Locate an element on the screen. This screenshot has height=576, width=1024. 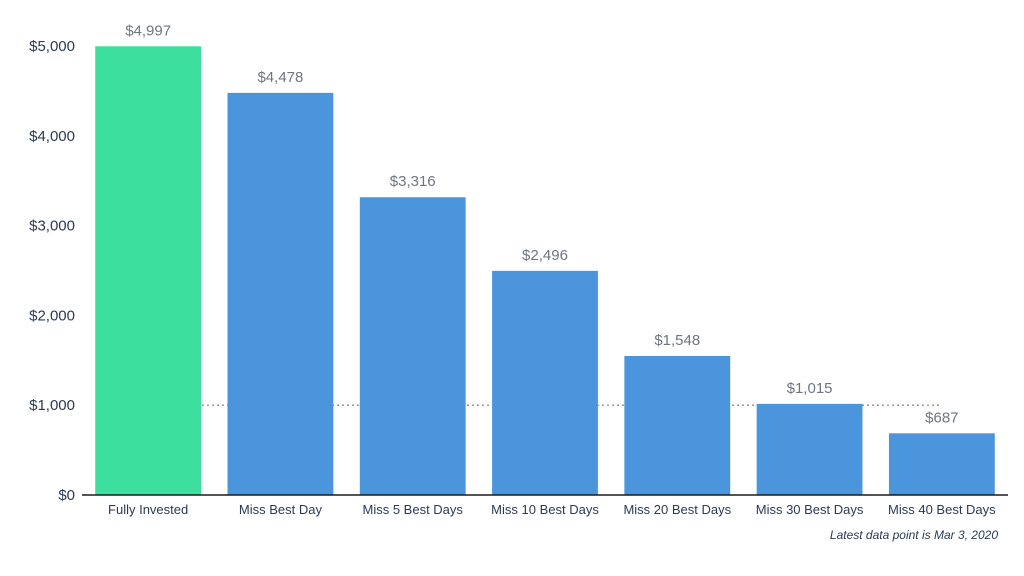
data-label: $4,997 is located at coordinates (148, 30).